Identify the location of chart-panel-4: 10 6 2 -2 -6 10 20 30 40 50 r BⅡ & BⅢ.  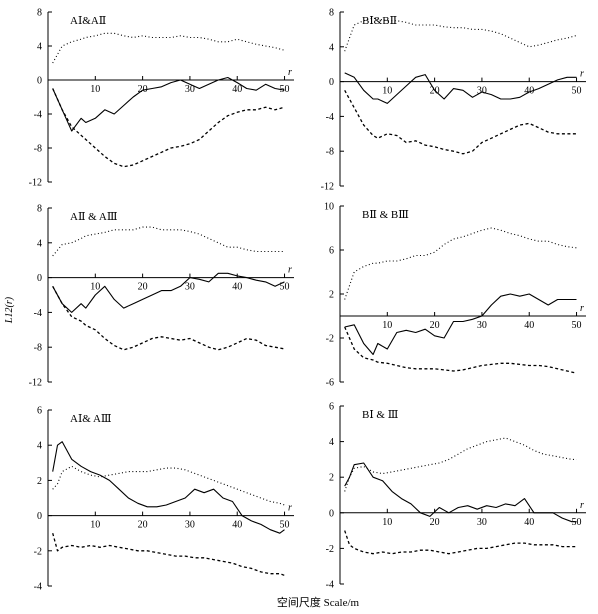
(455, 295).